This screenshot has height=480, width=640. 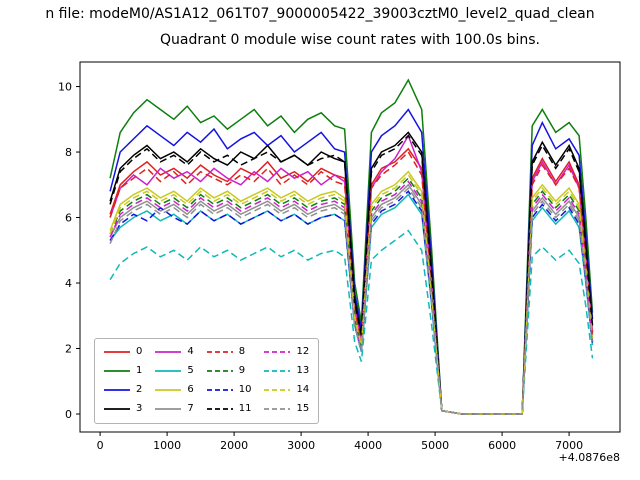 What do you see at coordinates (68, 218) in the screenshot?
I see `y-tick-label-6: 6` at bounding box center [68, 218].